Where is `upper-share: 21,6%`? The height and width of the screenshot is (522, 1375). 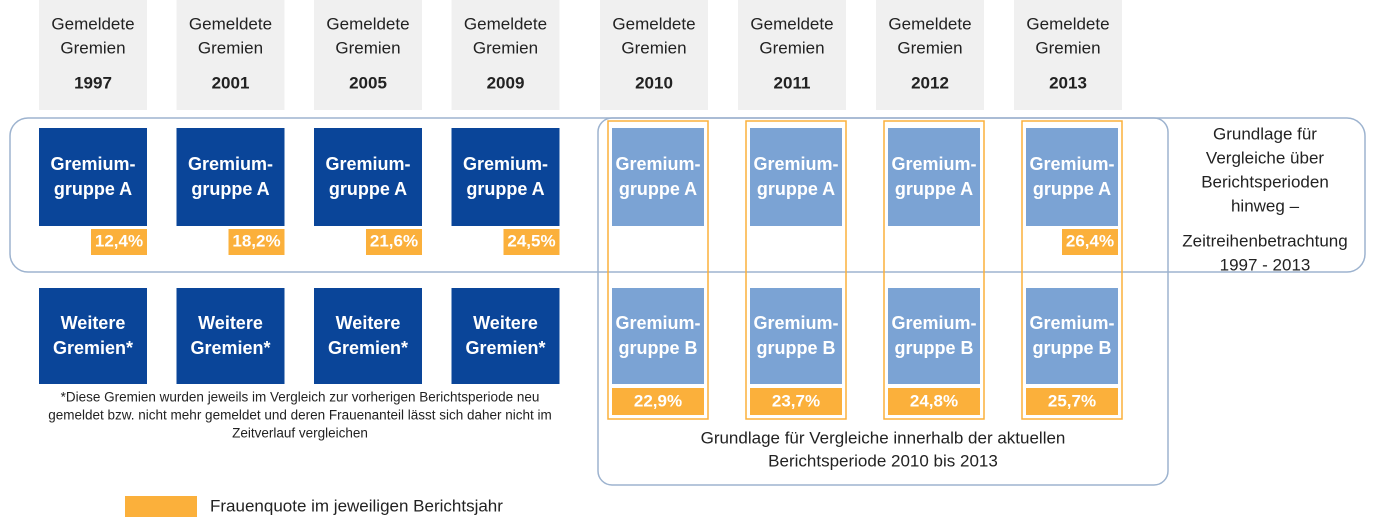
upper-share: 21,6% is located at coordinates (394, 240).